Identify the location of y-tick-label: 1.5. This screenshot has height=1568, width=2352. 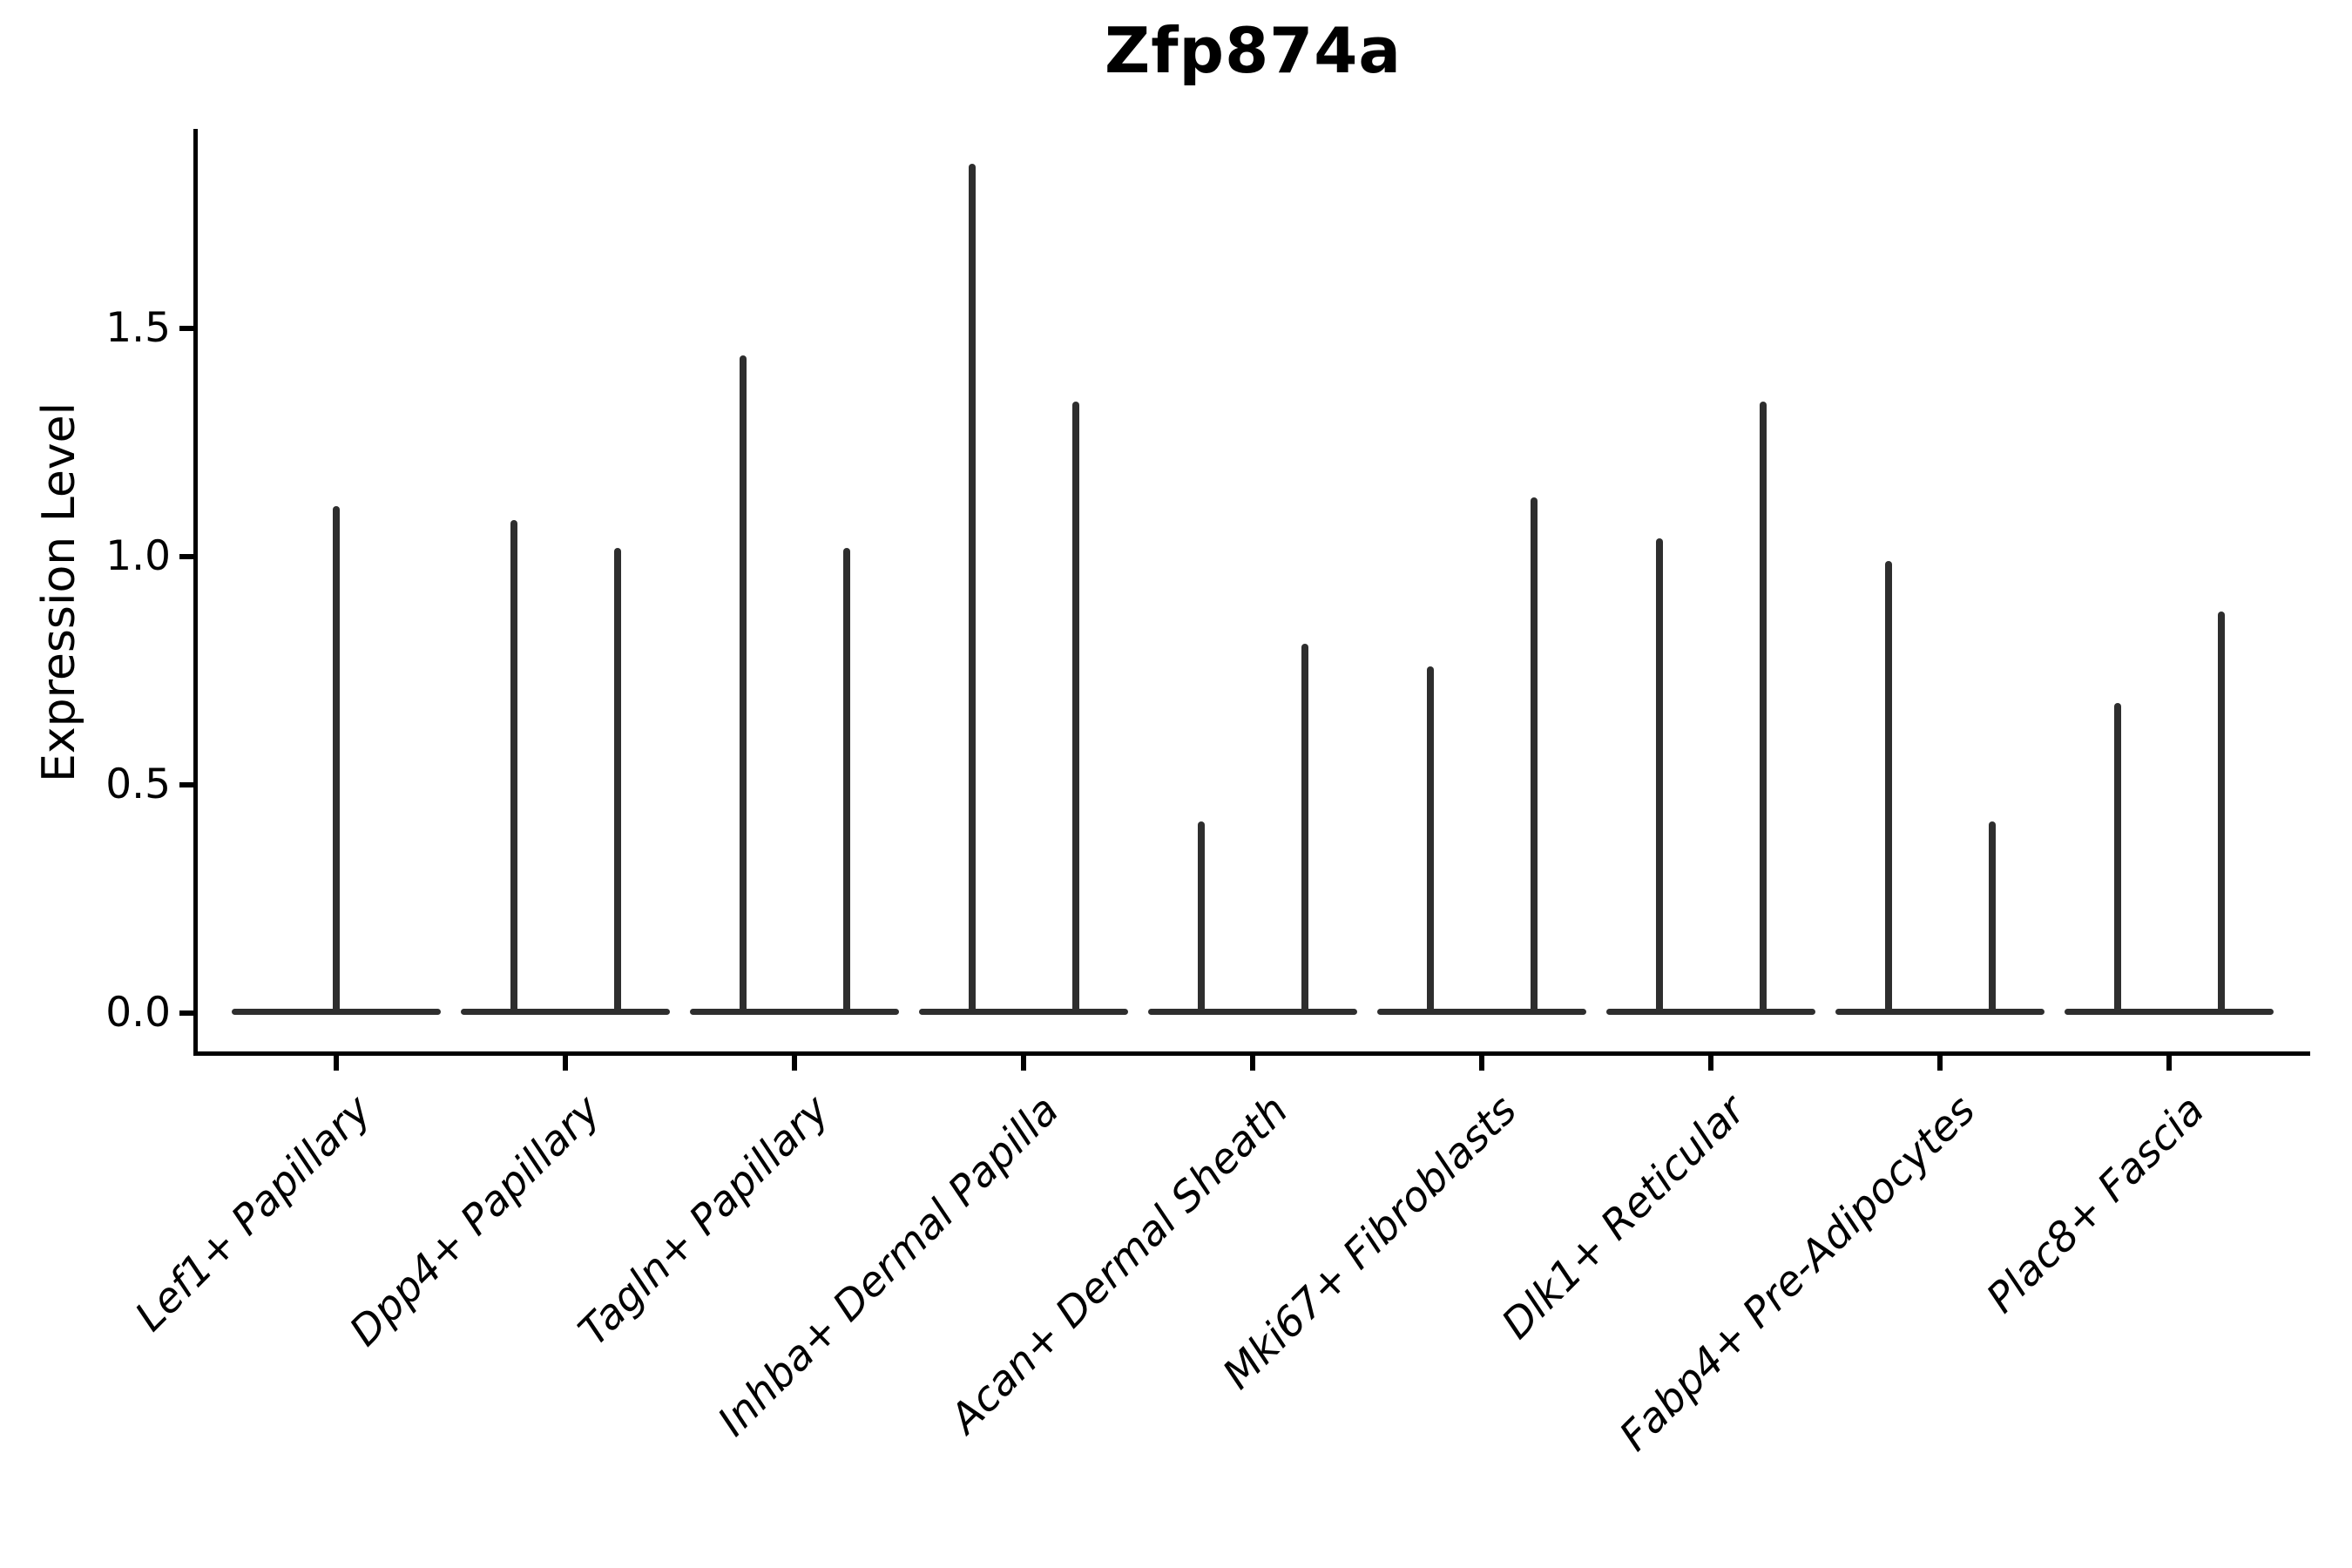
(138, 328).